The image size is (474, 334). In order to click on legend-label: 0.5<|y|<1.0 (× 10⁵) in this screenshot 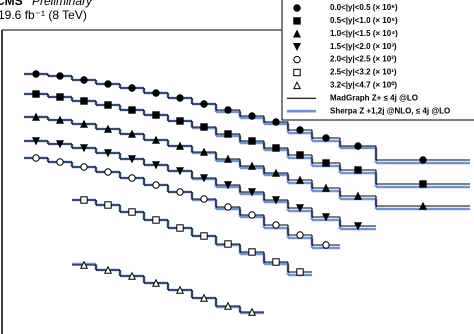, I will do `click(364, 20)`.